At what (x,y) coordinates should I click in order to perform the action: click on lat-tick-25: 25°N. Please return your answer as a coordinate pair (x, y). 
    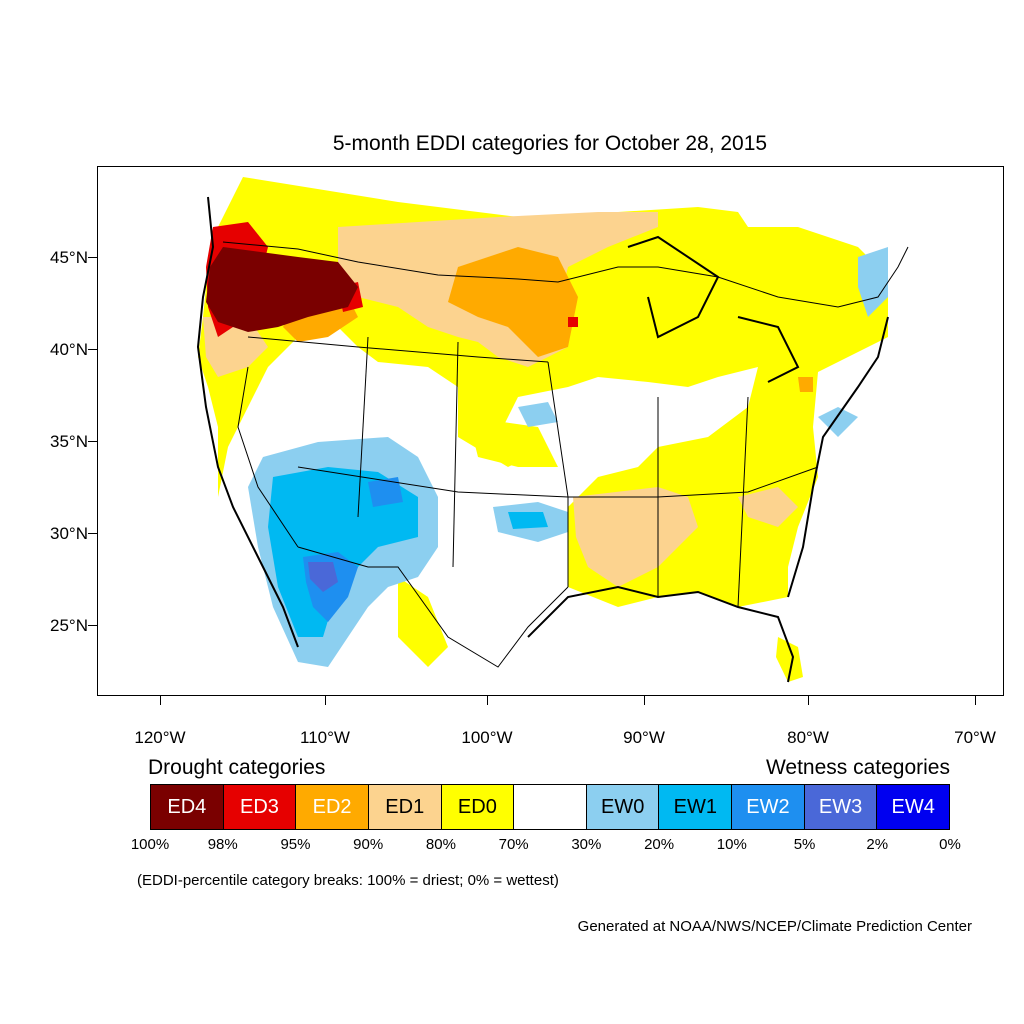
    Looking at the image, I should click on (69, 625).